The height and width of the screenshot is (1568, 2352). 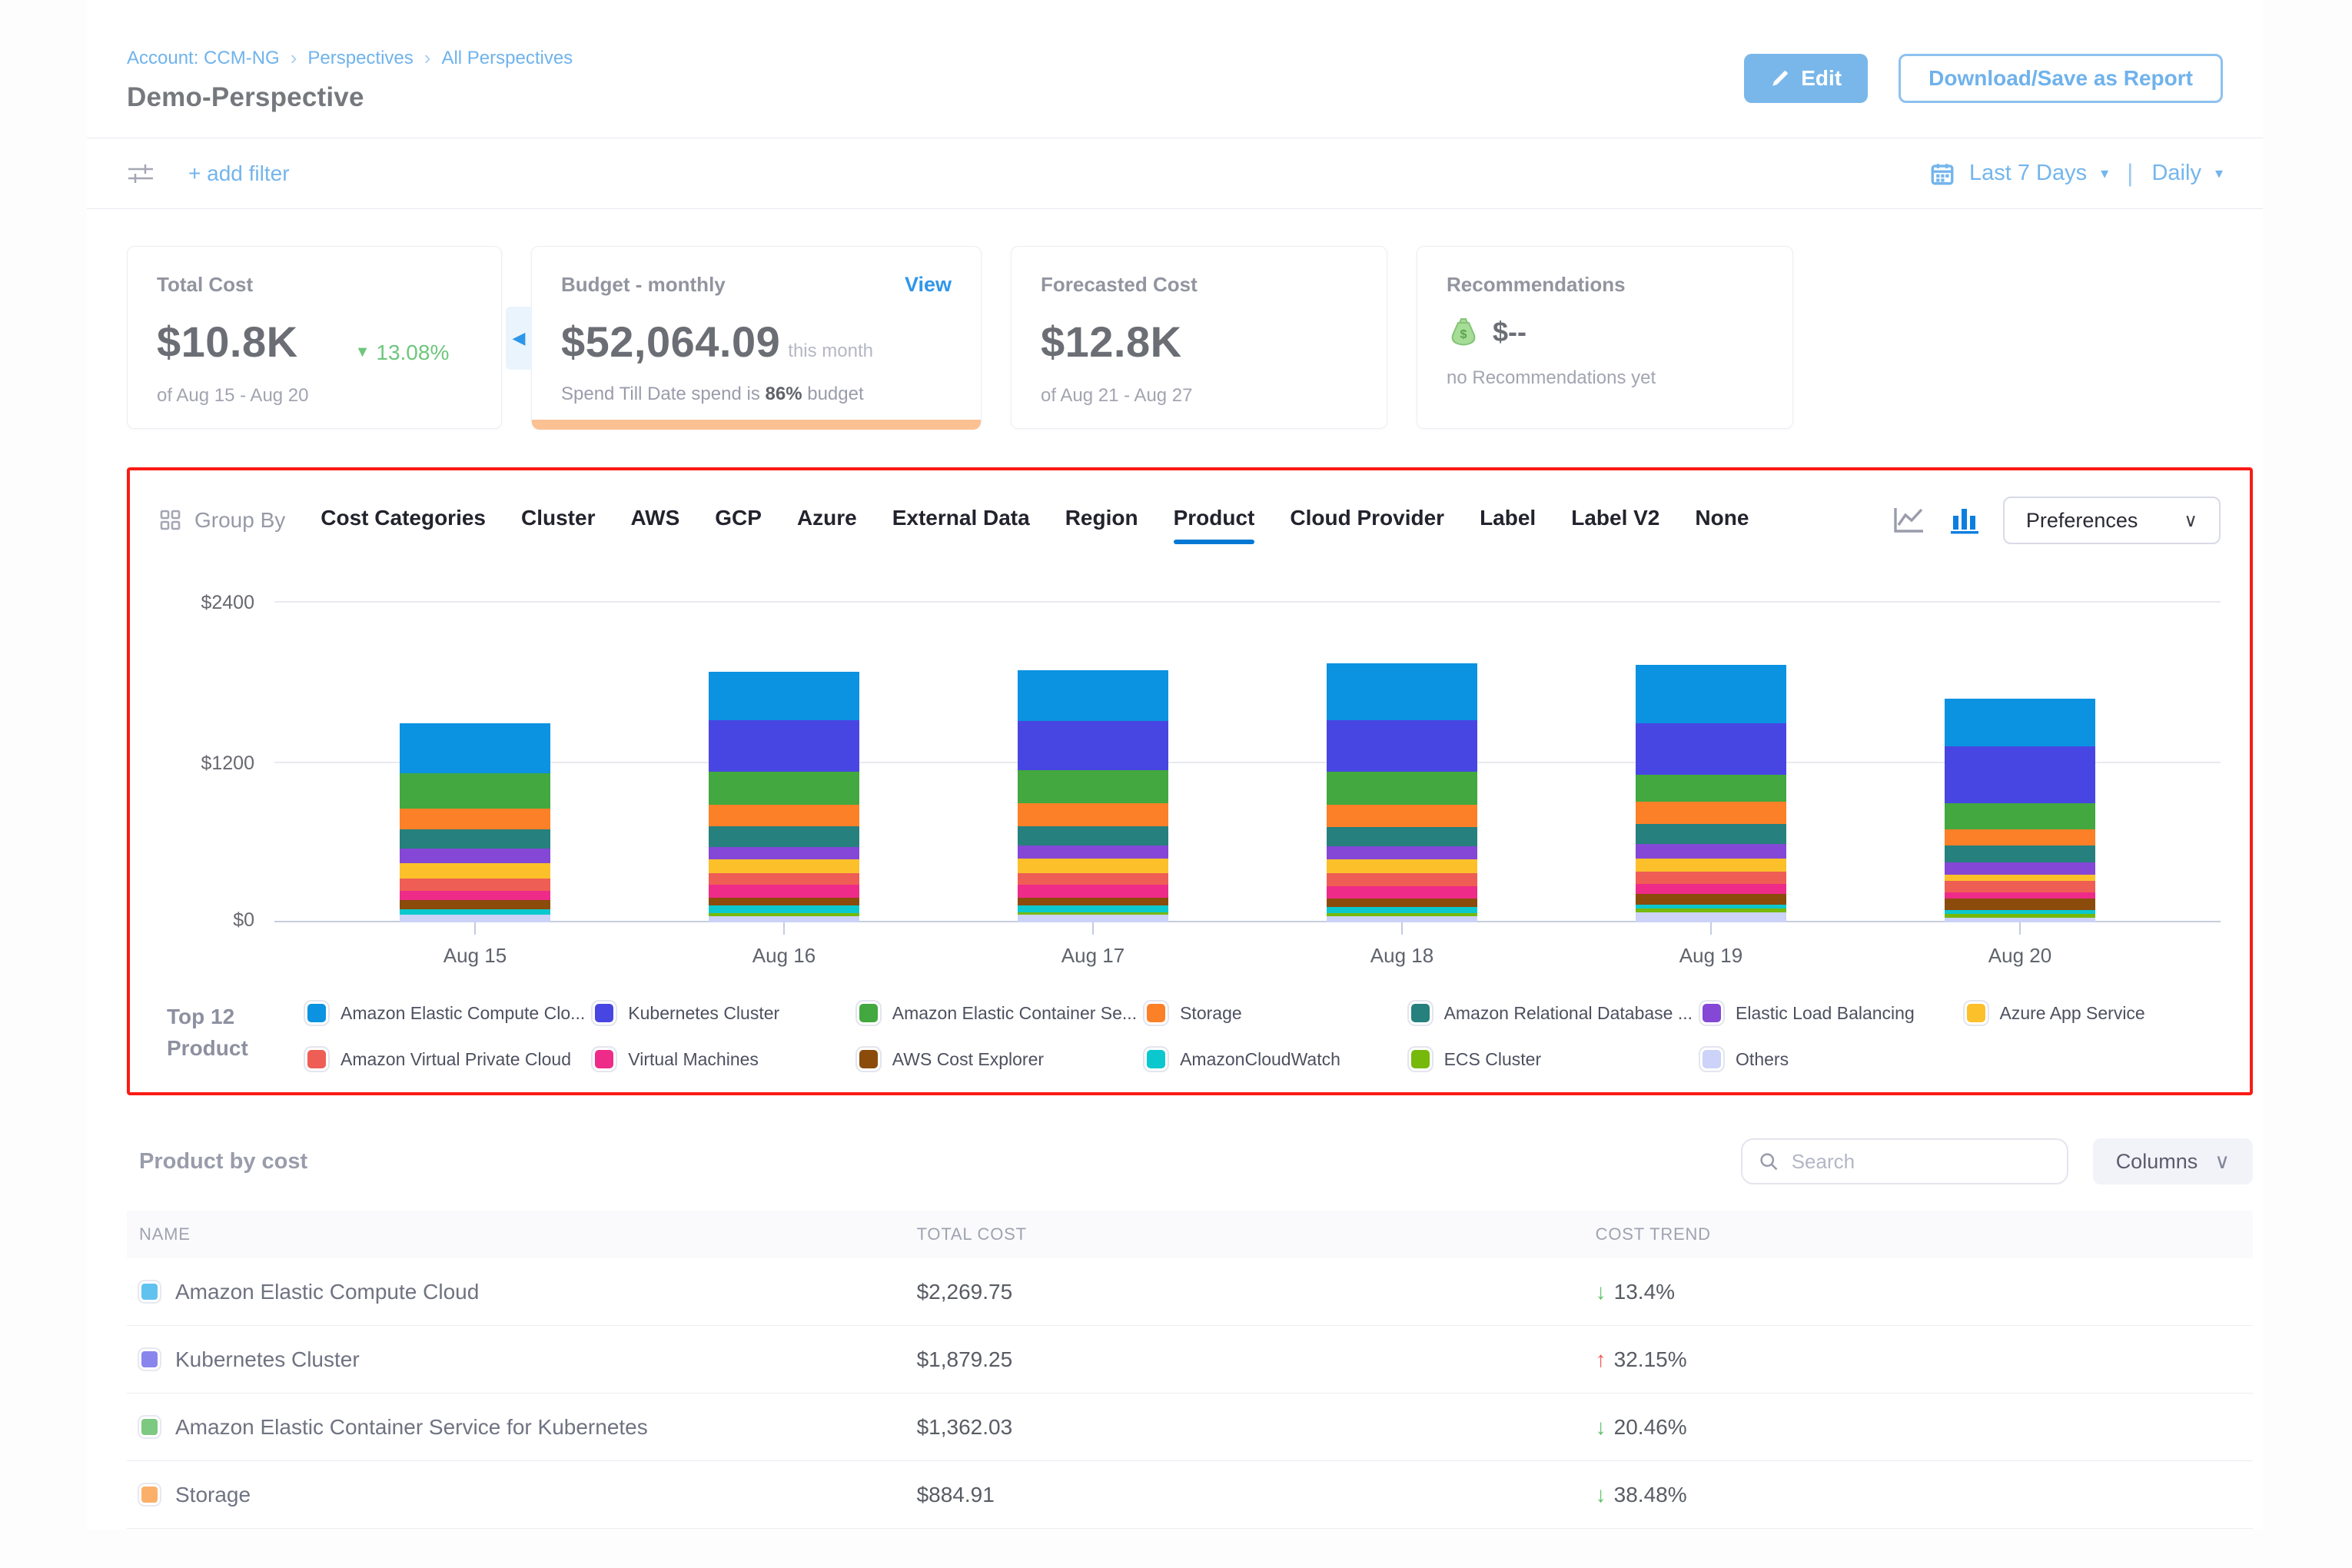 What do you see at coordinates (507, 58) in the screenshot?
I see `breadcrumb-all-perspectives: All Perspectives` at bounding box center [507, 58].